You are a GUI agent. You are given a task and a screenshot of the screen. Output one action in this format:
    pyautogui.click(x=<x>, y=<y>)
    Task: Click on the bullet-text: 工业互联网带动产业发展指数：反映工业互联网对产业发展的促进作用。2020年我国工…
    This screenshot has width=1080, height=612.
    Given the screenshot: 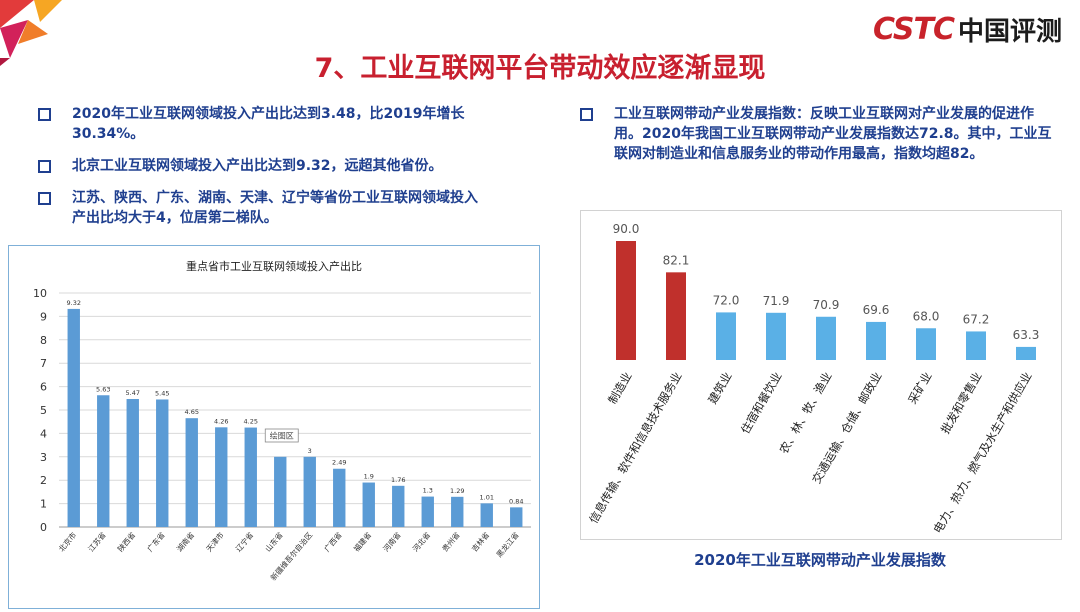 What is the action you would take?
    pyautogui.click(x=833, y=134)
    